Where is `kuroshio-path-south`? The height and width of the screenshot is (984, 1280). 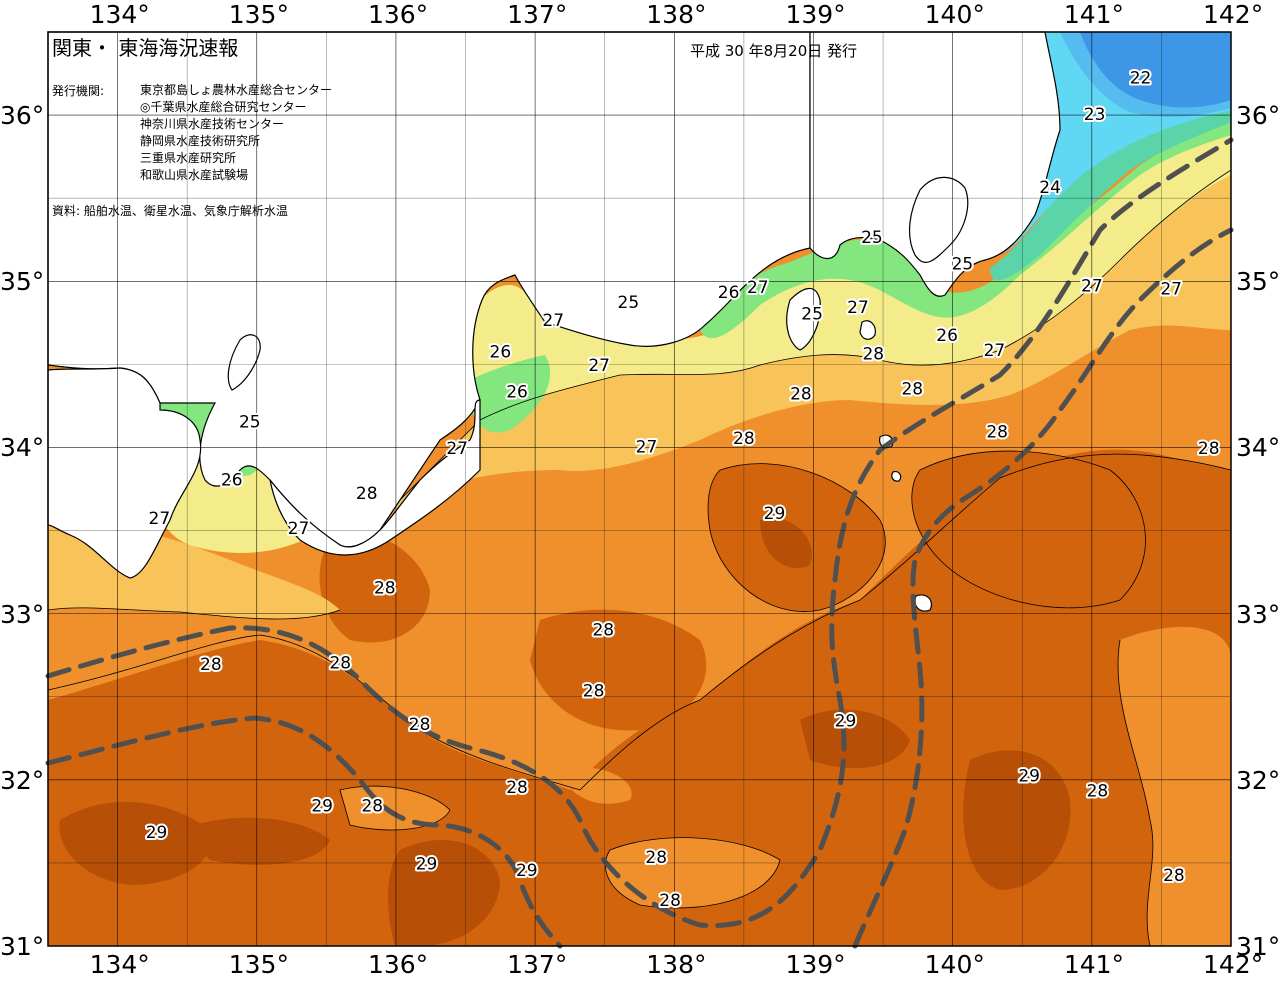
kuroshio-path-south is located at coordinates (304, 832).